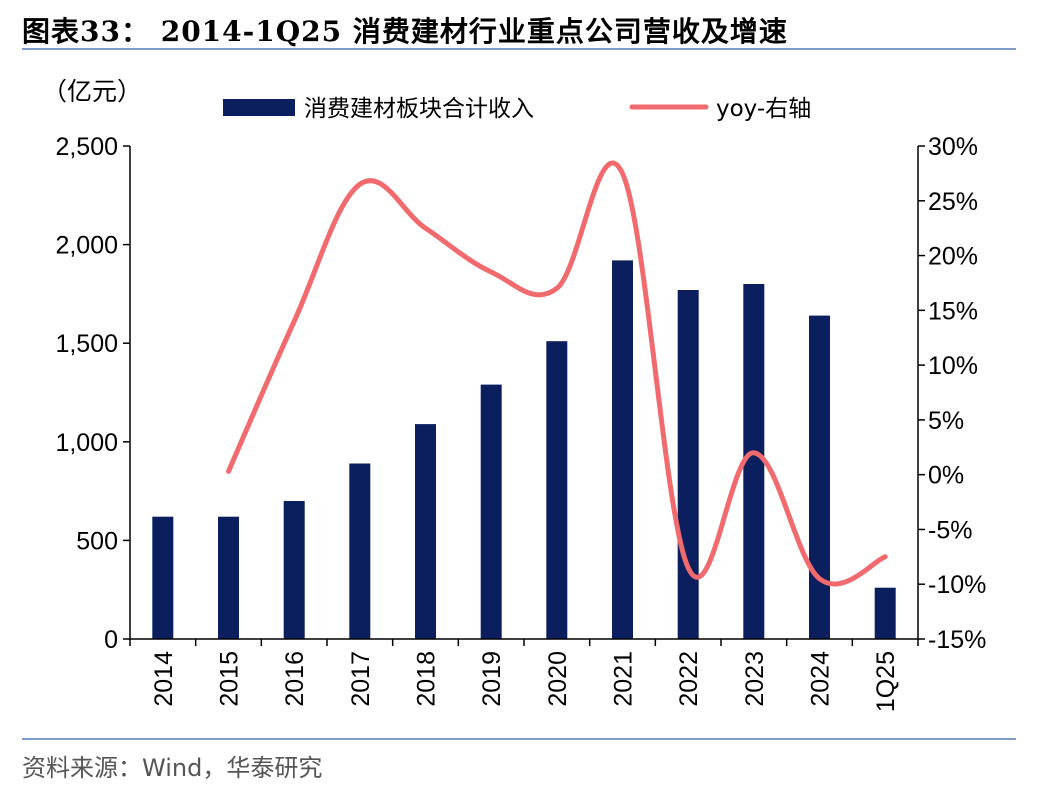  Describe the element at coordinates (821, 679) in the screenshot. I see `x-tick-label: 2024` at that location.